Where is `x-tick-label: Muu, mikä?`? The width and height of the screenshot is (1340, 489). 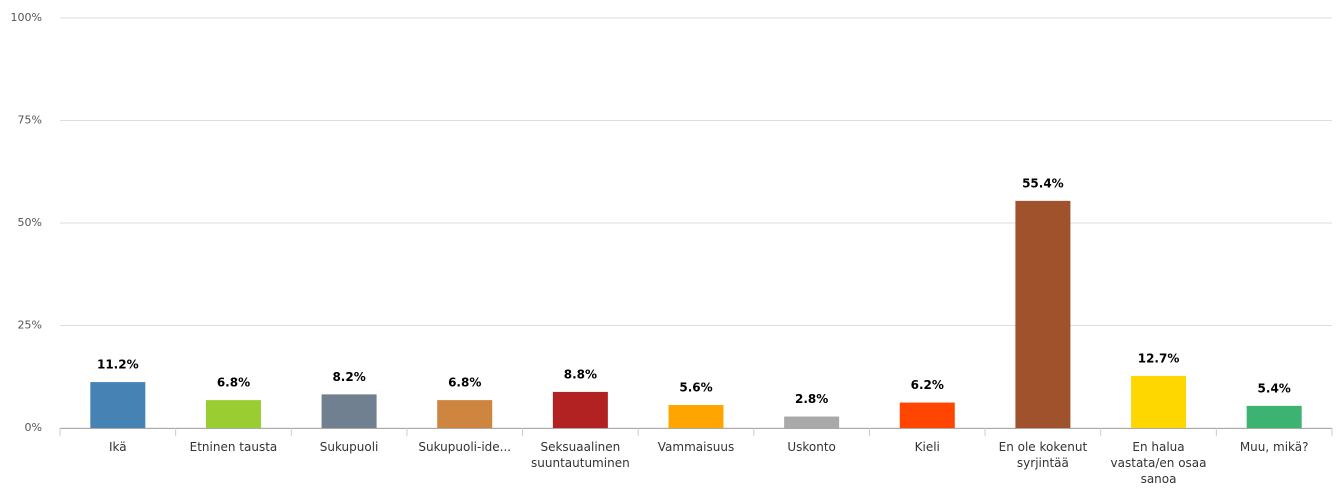 x-tick-label: Muu, mikä? is located at coordinates (1274, 447).